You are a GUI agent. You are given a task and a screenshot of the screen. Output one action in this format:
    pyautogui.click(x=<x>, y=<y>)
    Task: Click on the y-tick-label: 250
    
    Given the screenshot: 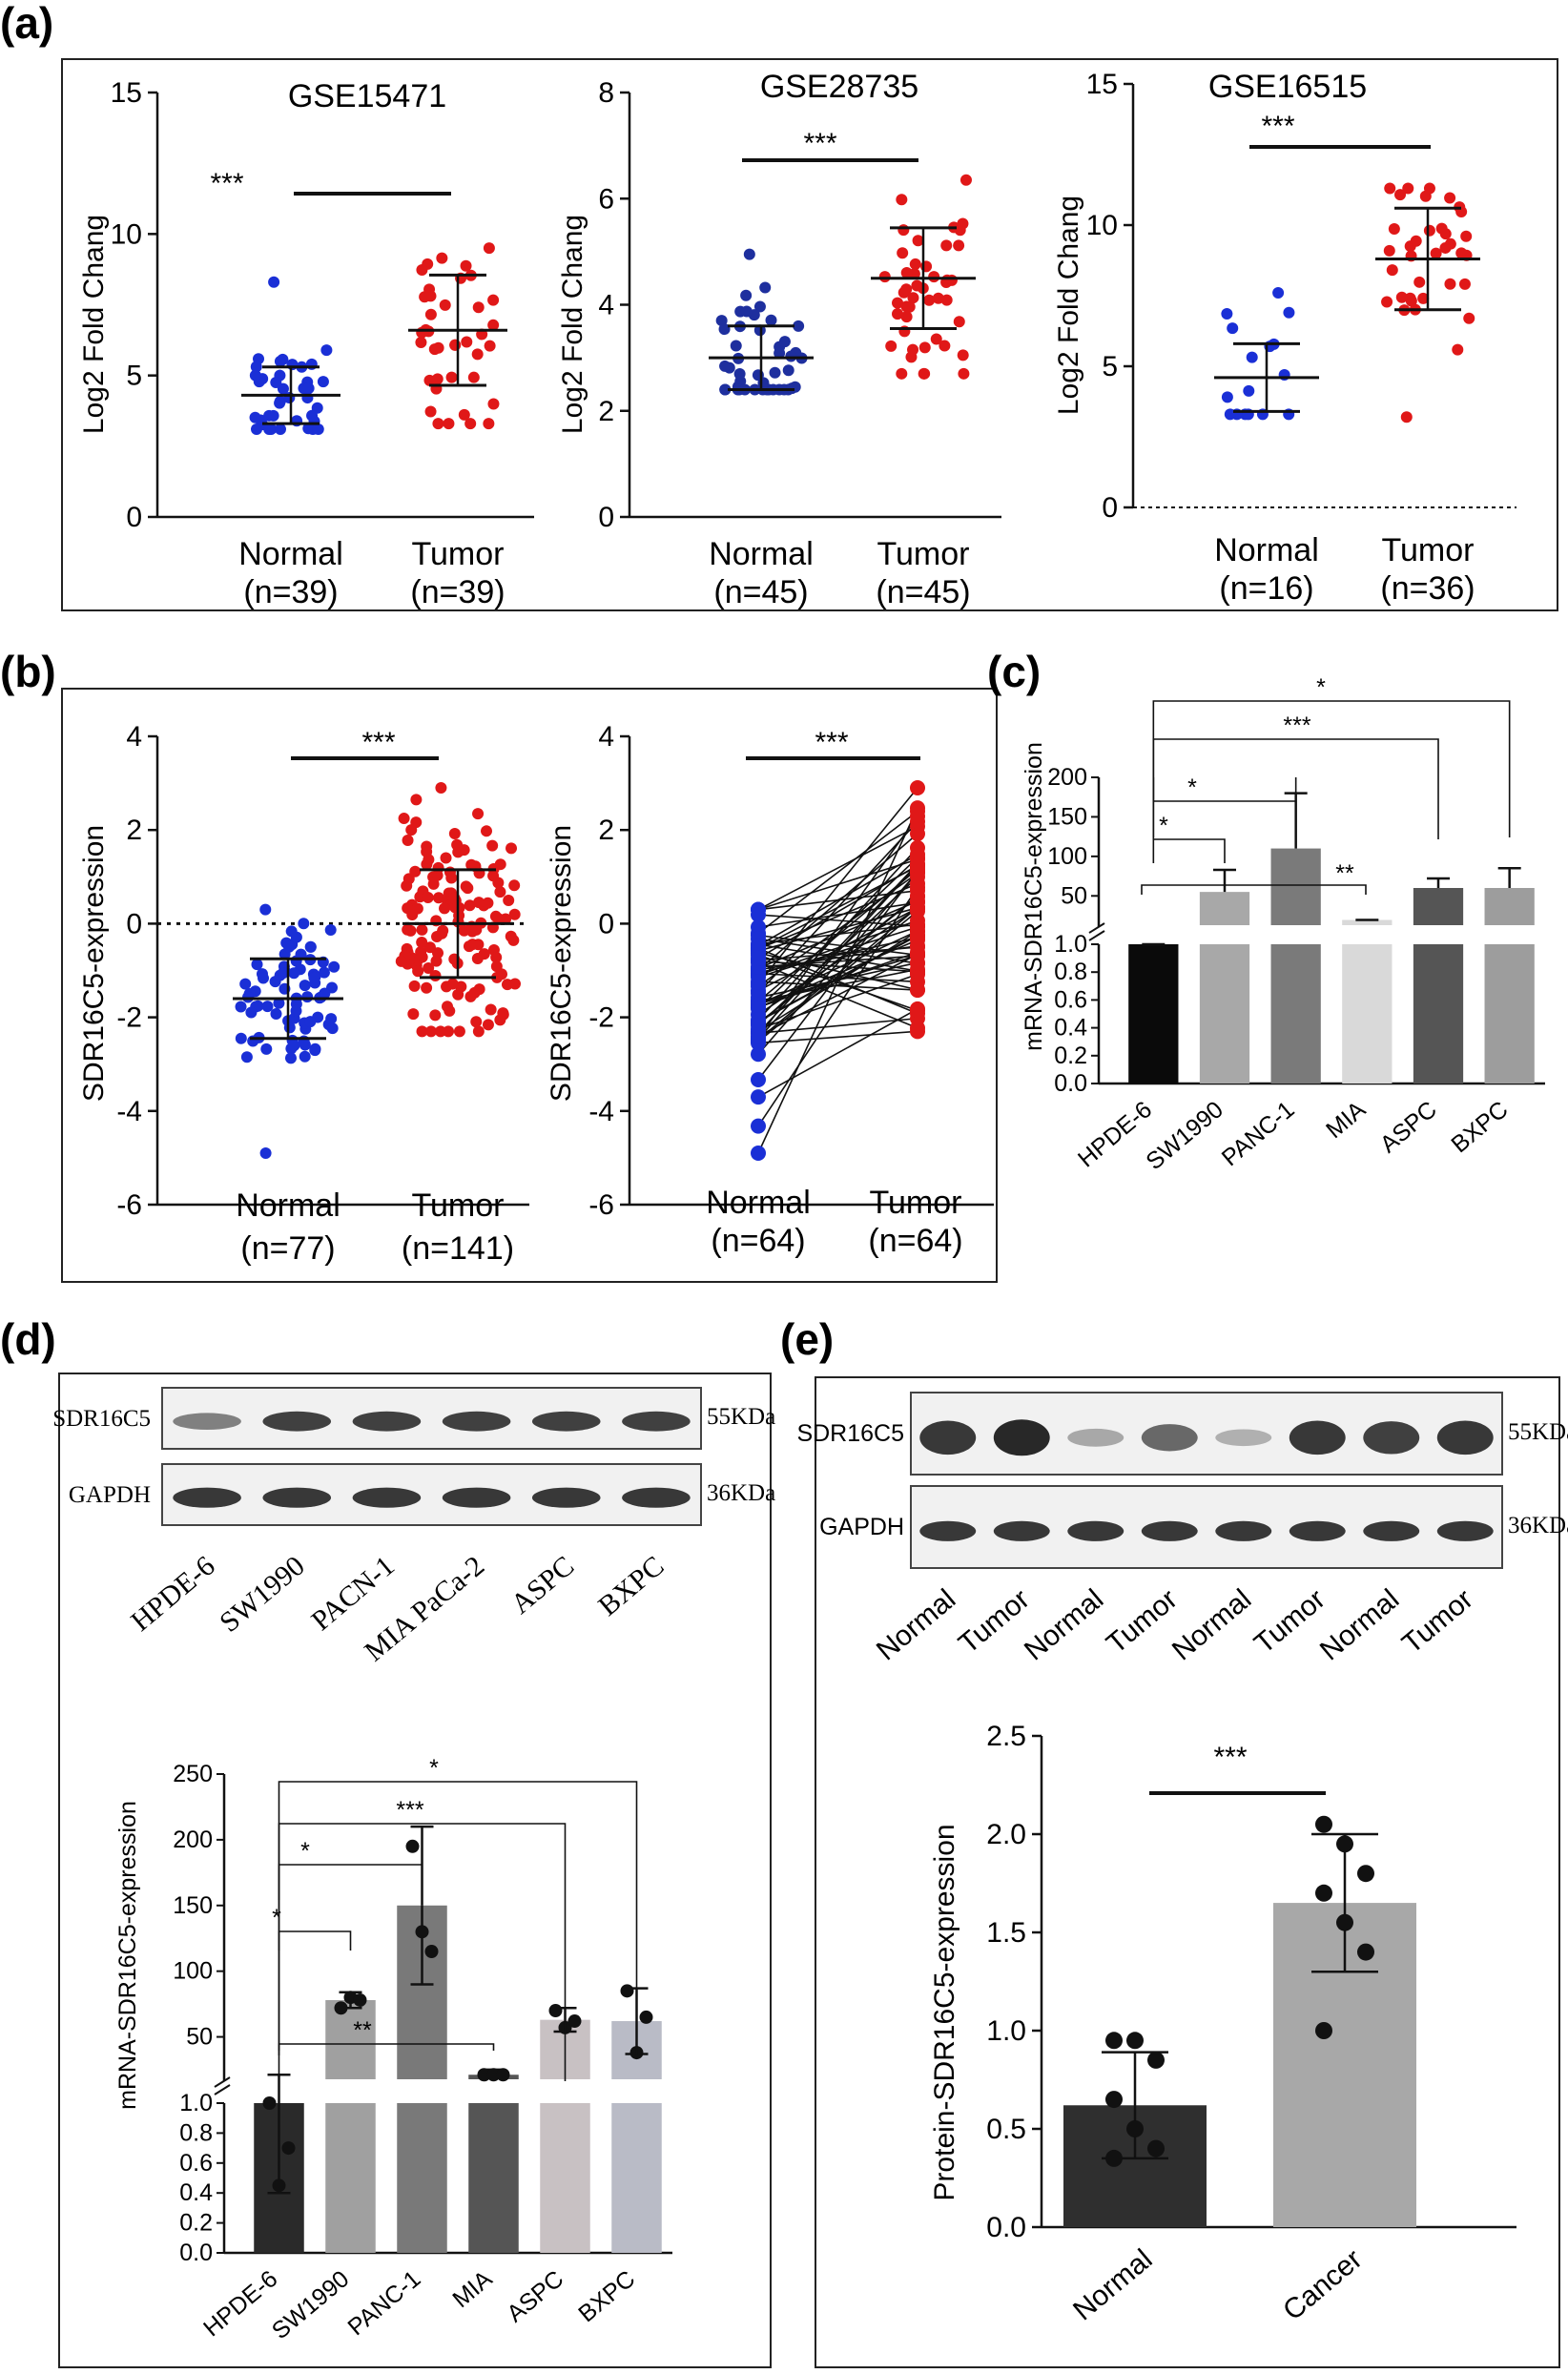 What is the action you would take?
    pyautogui.click(x=193, y=1774)
    